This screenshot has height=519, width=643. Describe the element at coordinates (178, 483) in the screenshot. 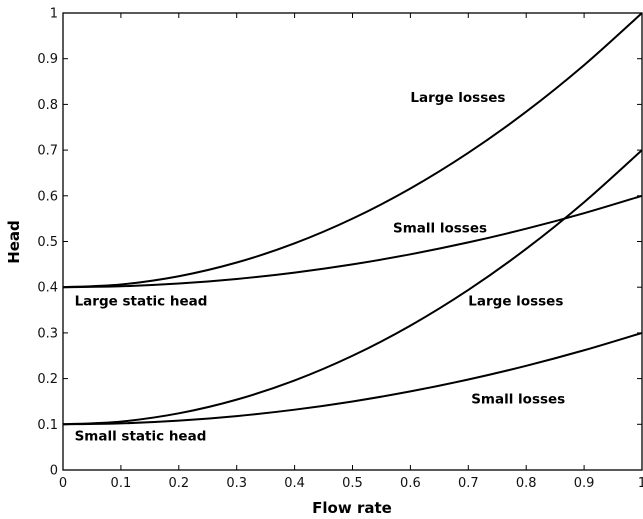

I see `x-tick-label: 0.2` at that location.